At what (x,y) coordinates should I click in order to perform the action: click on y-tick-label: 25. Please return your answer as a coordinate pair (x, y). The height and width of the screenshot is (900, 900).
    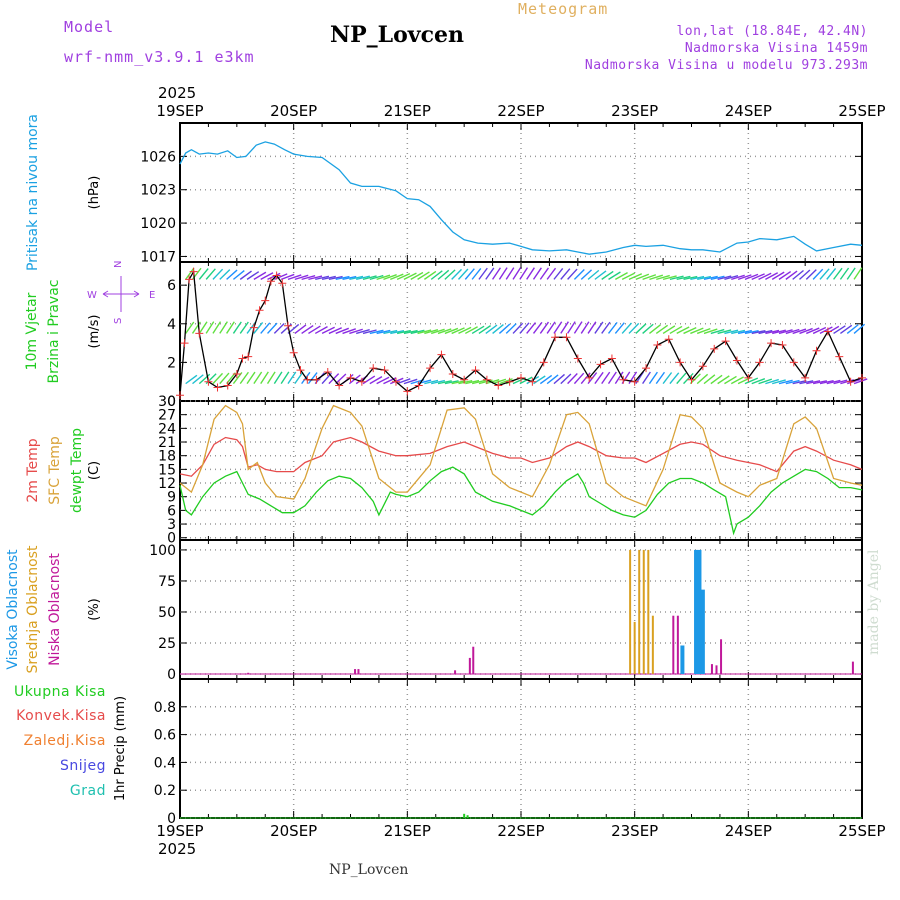
    Looking at the image, I should click on (167, 644).